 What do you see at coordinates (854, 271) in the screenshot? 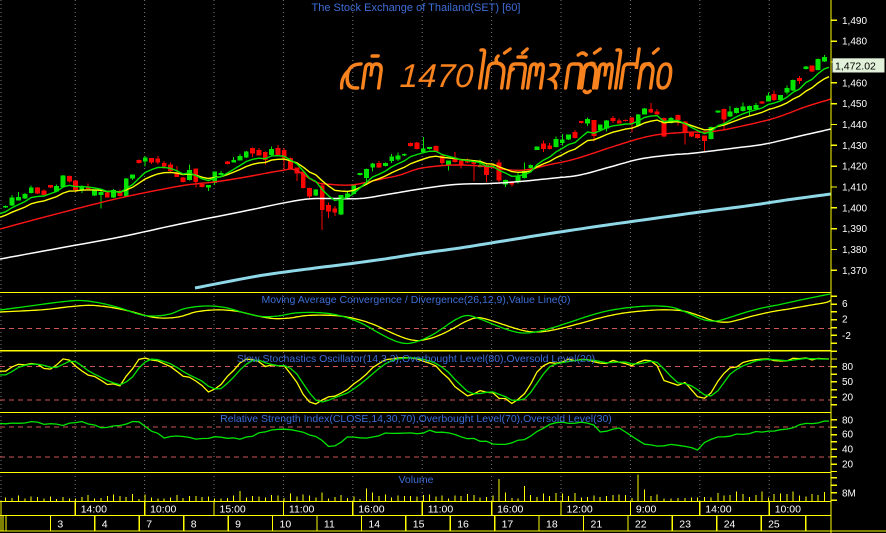
I see `svg-text: 1,370` at bounding box center [854, 271].